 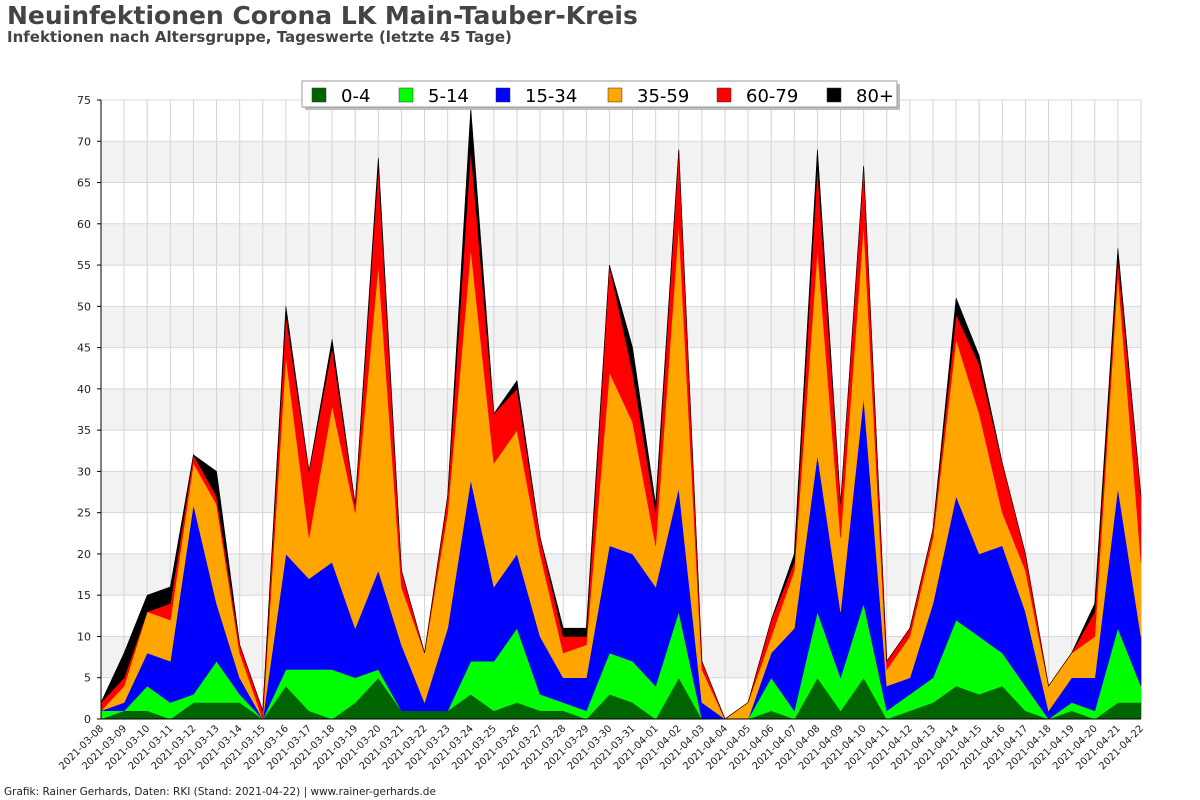 I want to click on legend-box, so click(x=599, y=94).